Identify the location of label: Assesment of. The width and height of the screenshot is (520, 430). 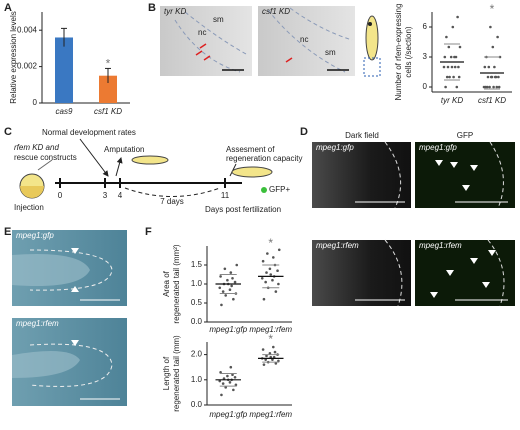
(250, 149).